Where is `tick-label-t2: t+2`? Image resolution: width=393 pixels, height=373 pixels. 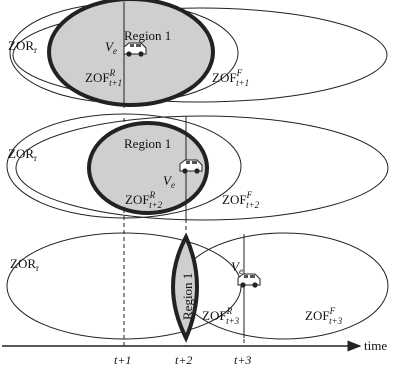 tick-label-t2: t+2 is located at coordinates (183, 360).